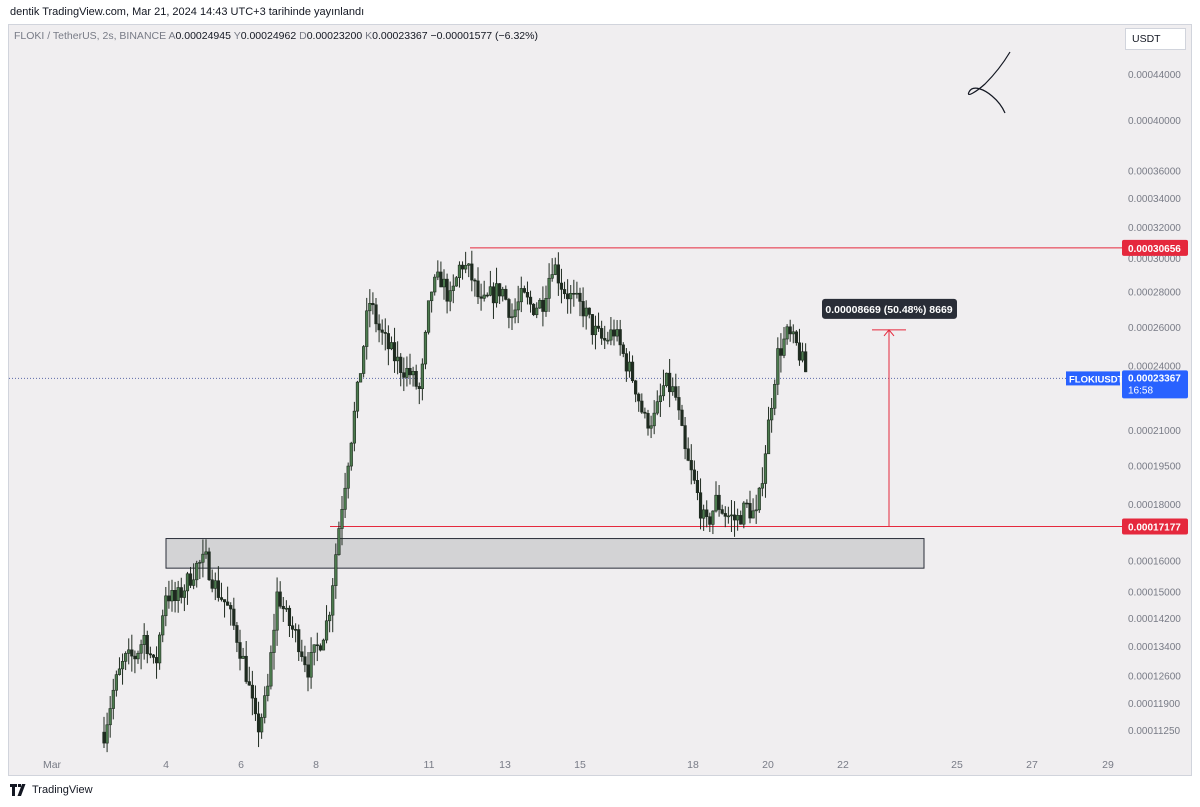  What do you see at coordinates (18, 790) in the screenshot?
I see `tradingview-logo-icon` at bounding box center [18, 790].